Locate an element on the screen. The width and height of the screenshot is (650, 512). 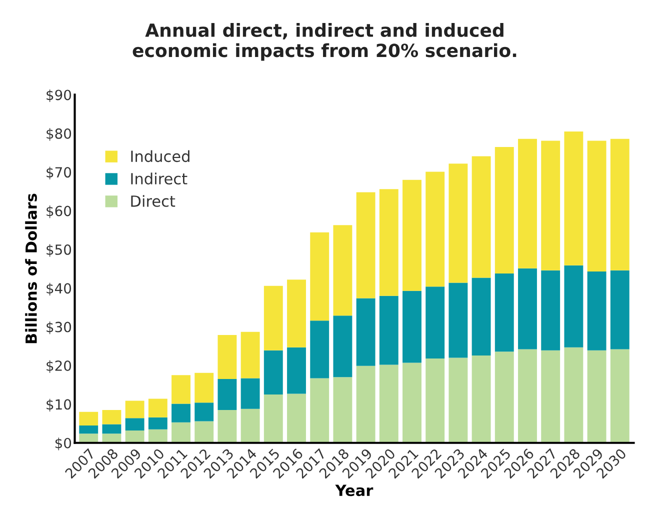
legend-label: Induced is located at coordinates (160, 156).